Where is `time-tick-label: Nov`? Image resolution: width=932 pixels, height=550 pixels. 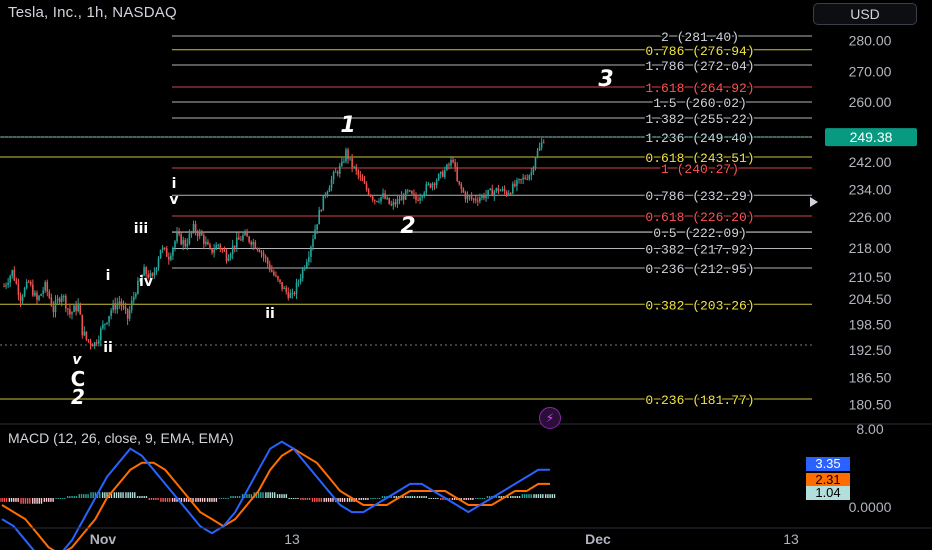
time-tick-label: Nov is located at coordinates (103, 539).